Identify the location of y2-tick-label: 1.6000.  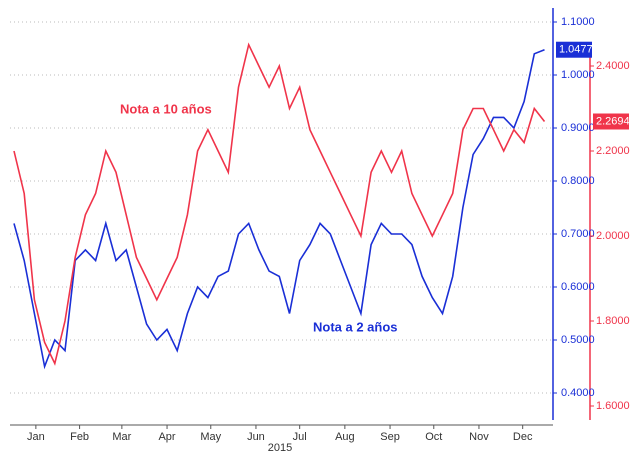
(613, 406).